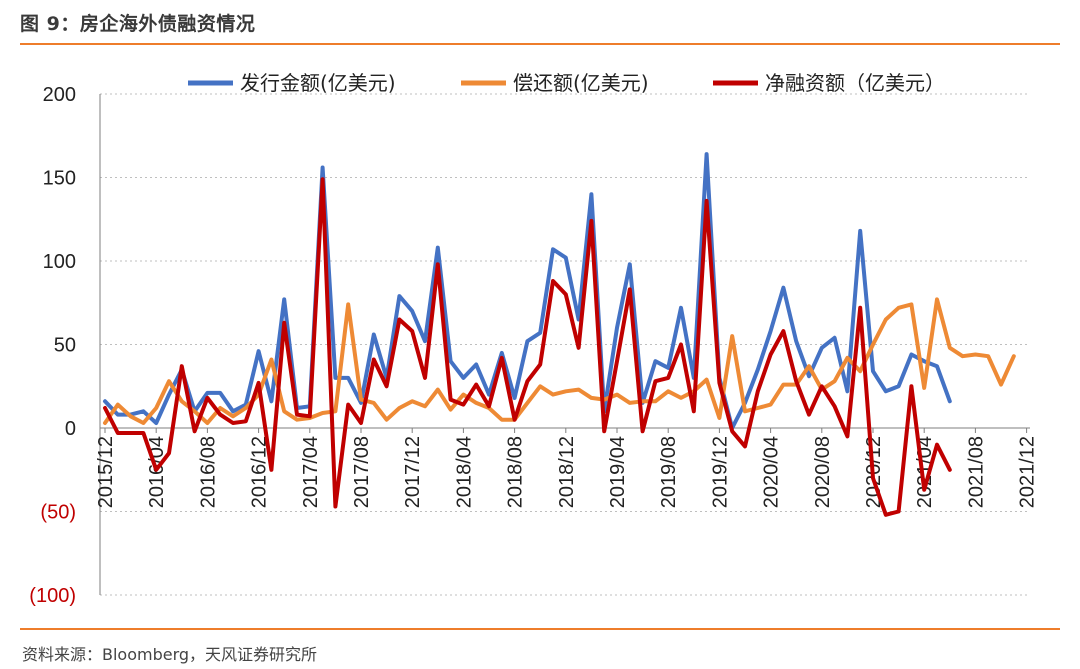 Image resolution: width=1080 pixels, height=669 pixels. Describe the element at coordinates (413, 472) in the screenshot. I see `x-tick-label: 2017/12` at that location.